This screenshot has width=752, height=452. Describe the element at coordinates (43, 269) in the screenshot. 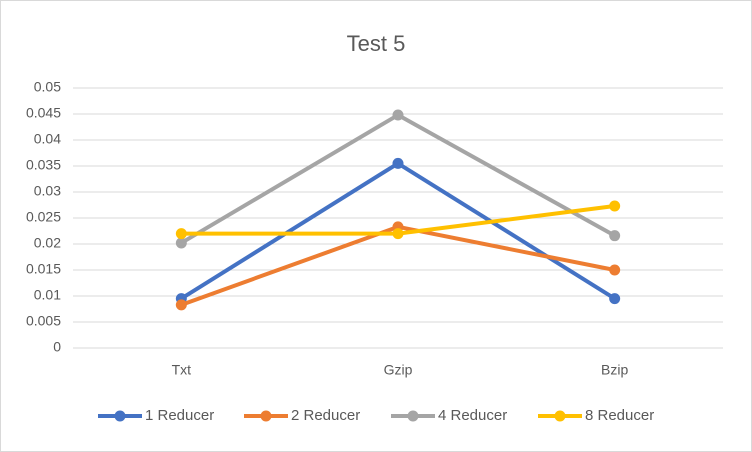

I see `y-tick-label: 0.015` at that location.